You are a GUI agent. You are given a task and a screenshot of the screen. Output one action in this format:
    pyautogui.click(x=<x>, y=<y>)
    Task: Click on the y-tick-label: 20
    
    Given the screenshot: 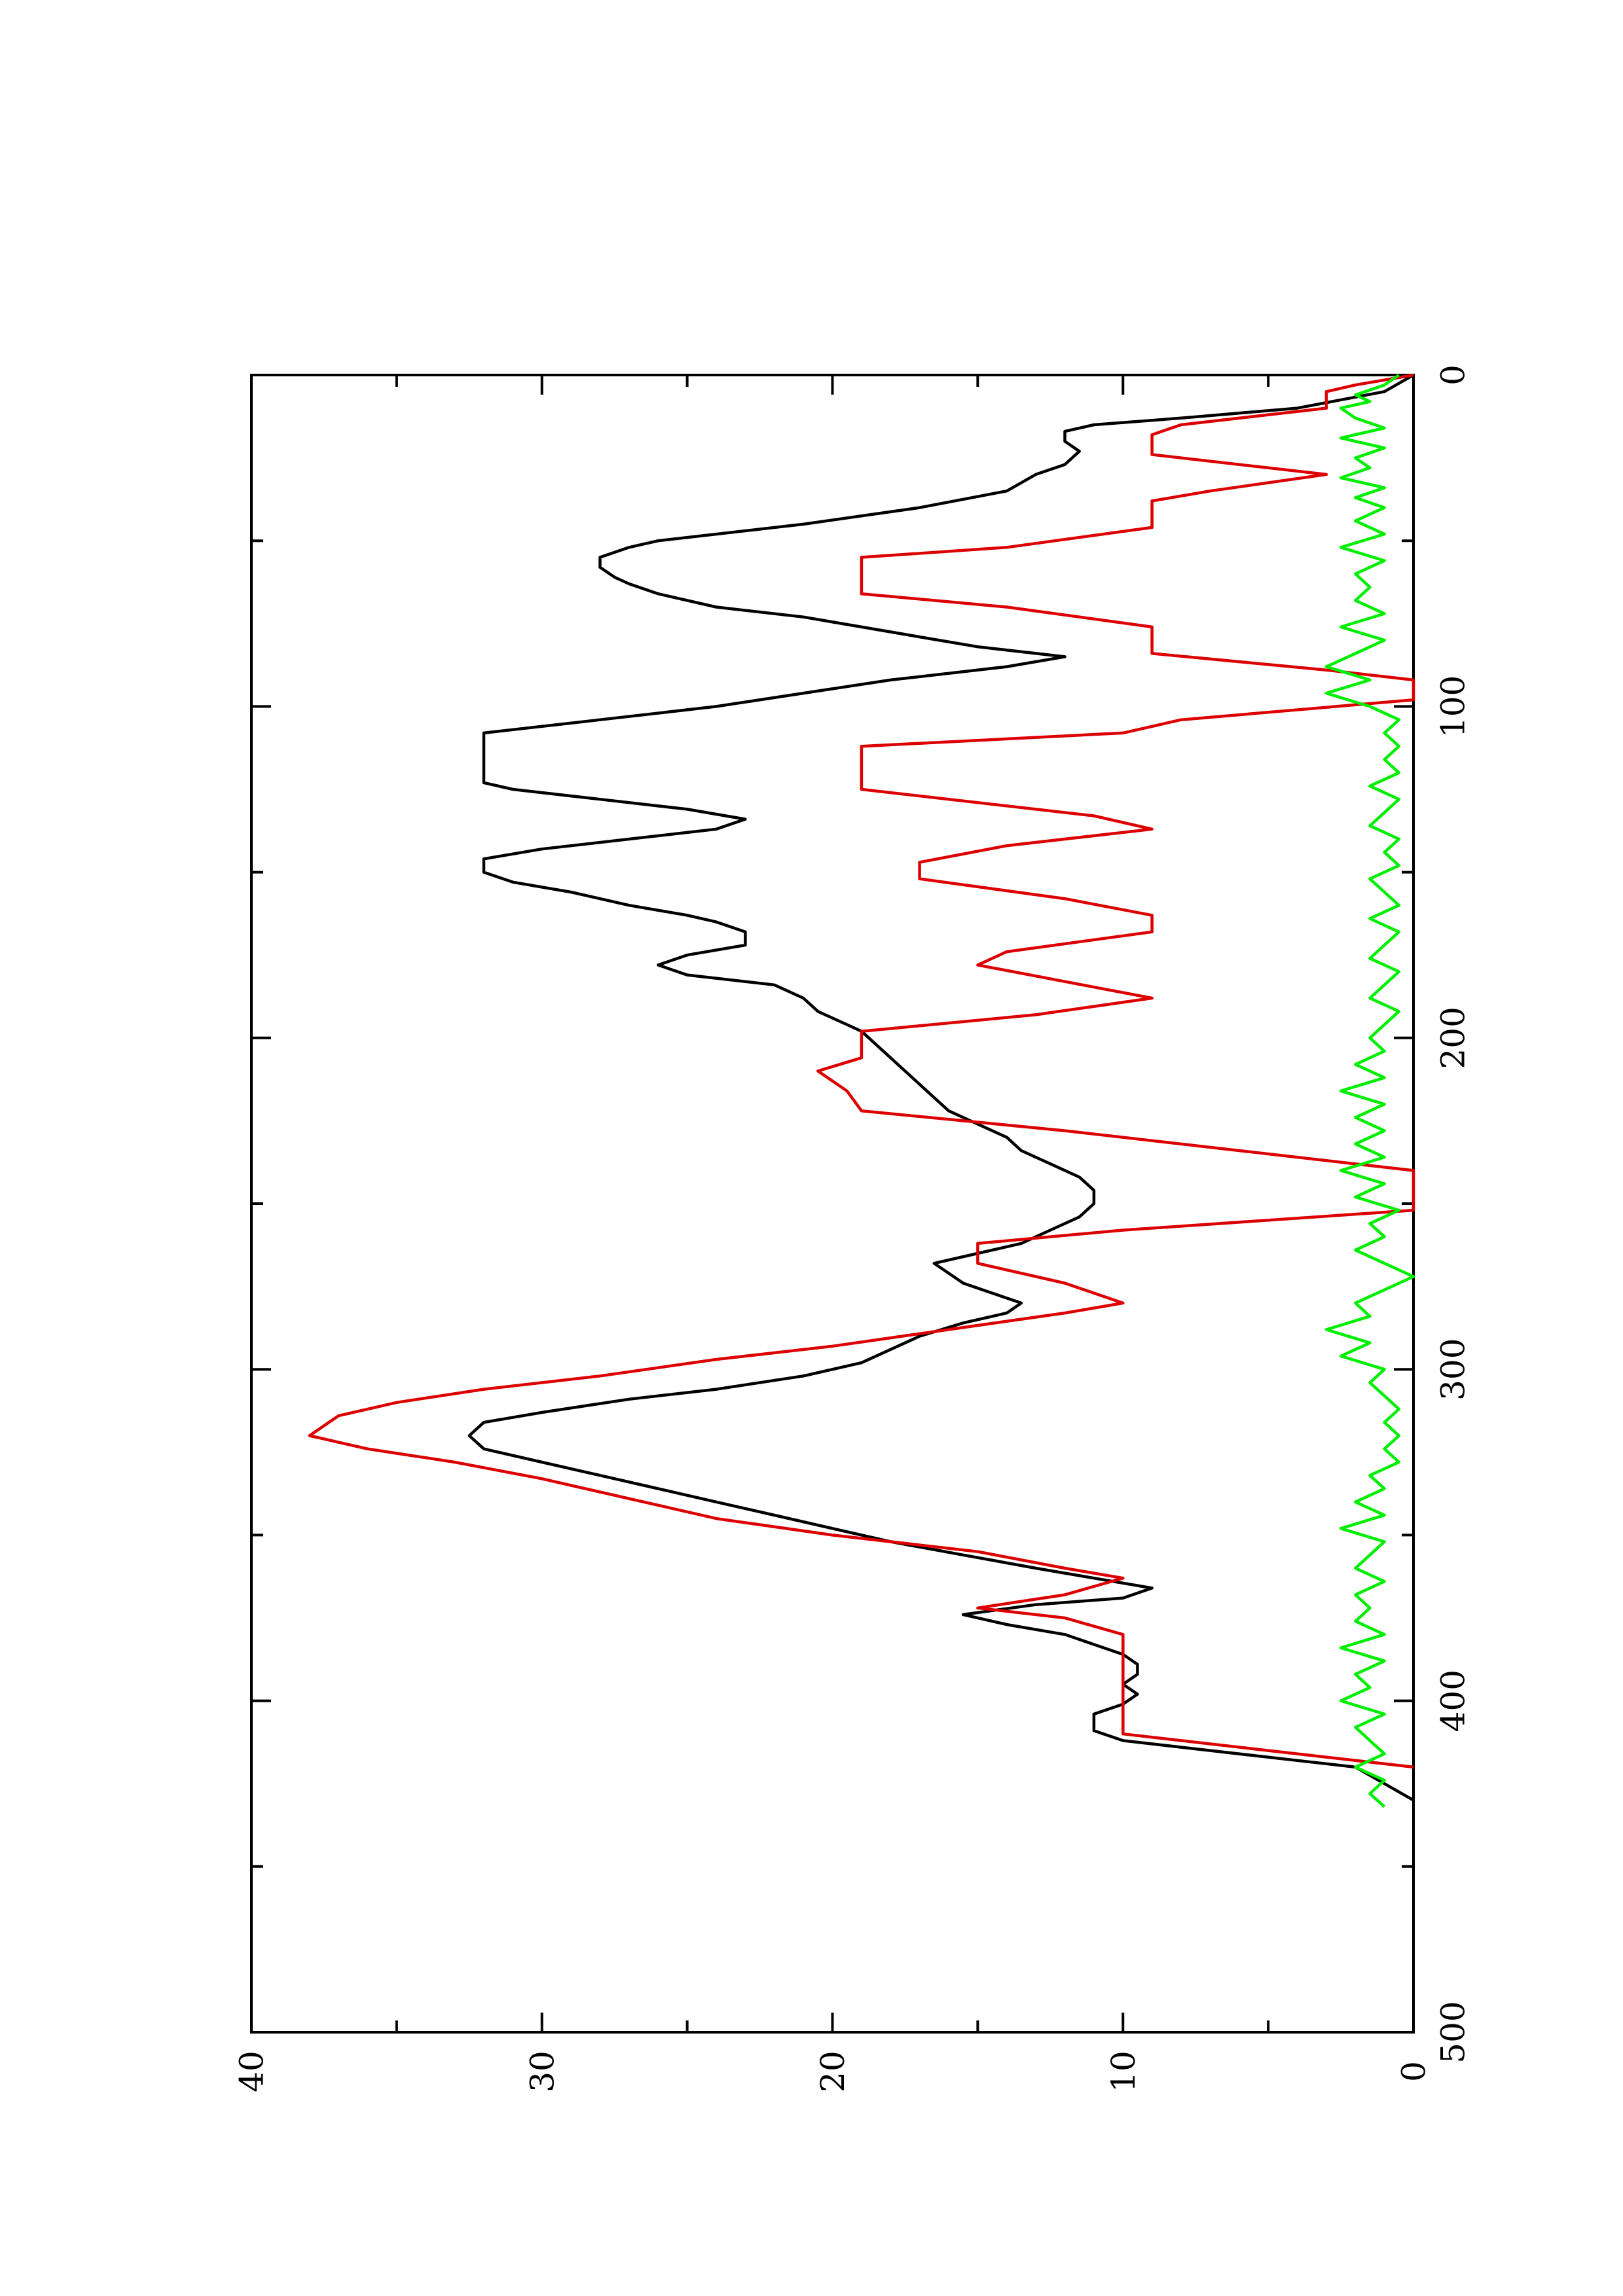 What is the action you would take?
    pyautogui.click(x=833, y=2071)
    